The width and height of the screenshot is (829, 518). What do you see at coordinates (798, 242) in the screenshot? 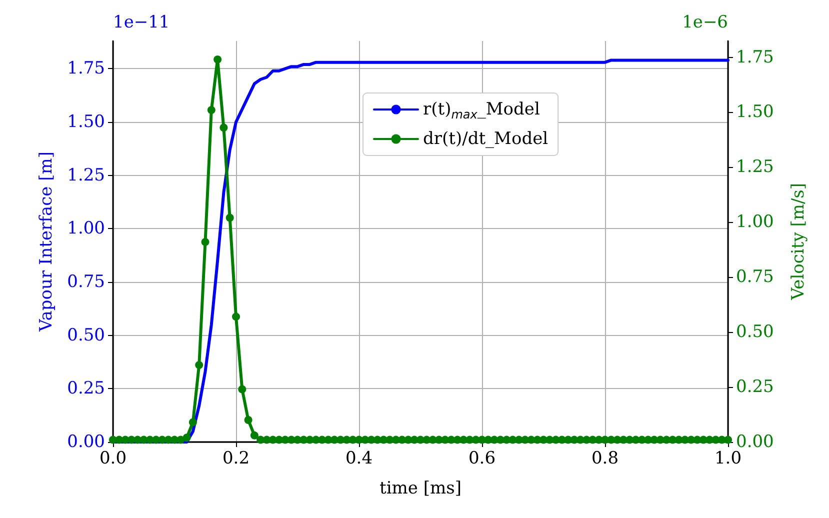
I see `y2-axis-title: Velocity [m/s]` at bounding box center [798, 242].